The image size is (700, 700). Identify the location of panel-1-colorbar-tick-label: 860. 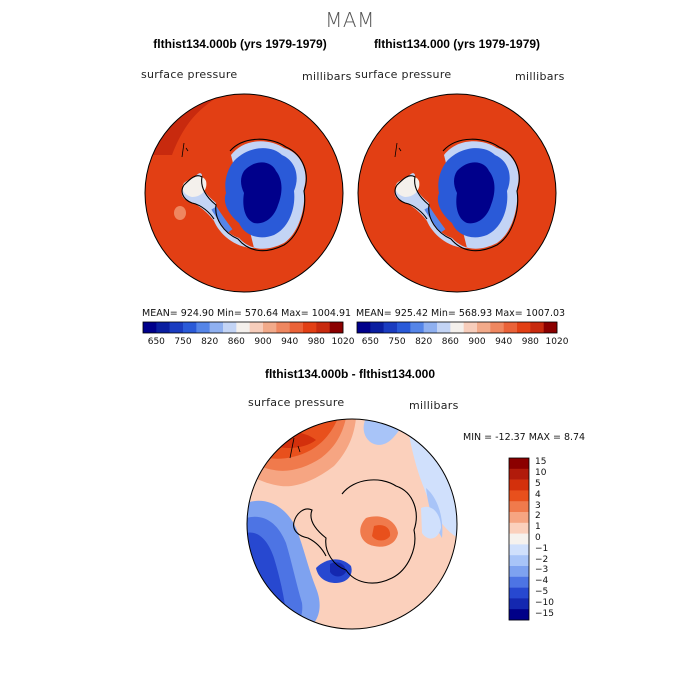
(236, 342).